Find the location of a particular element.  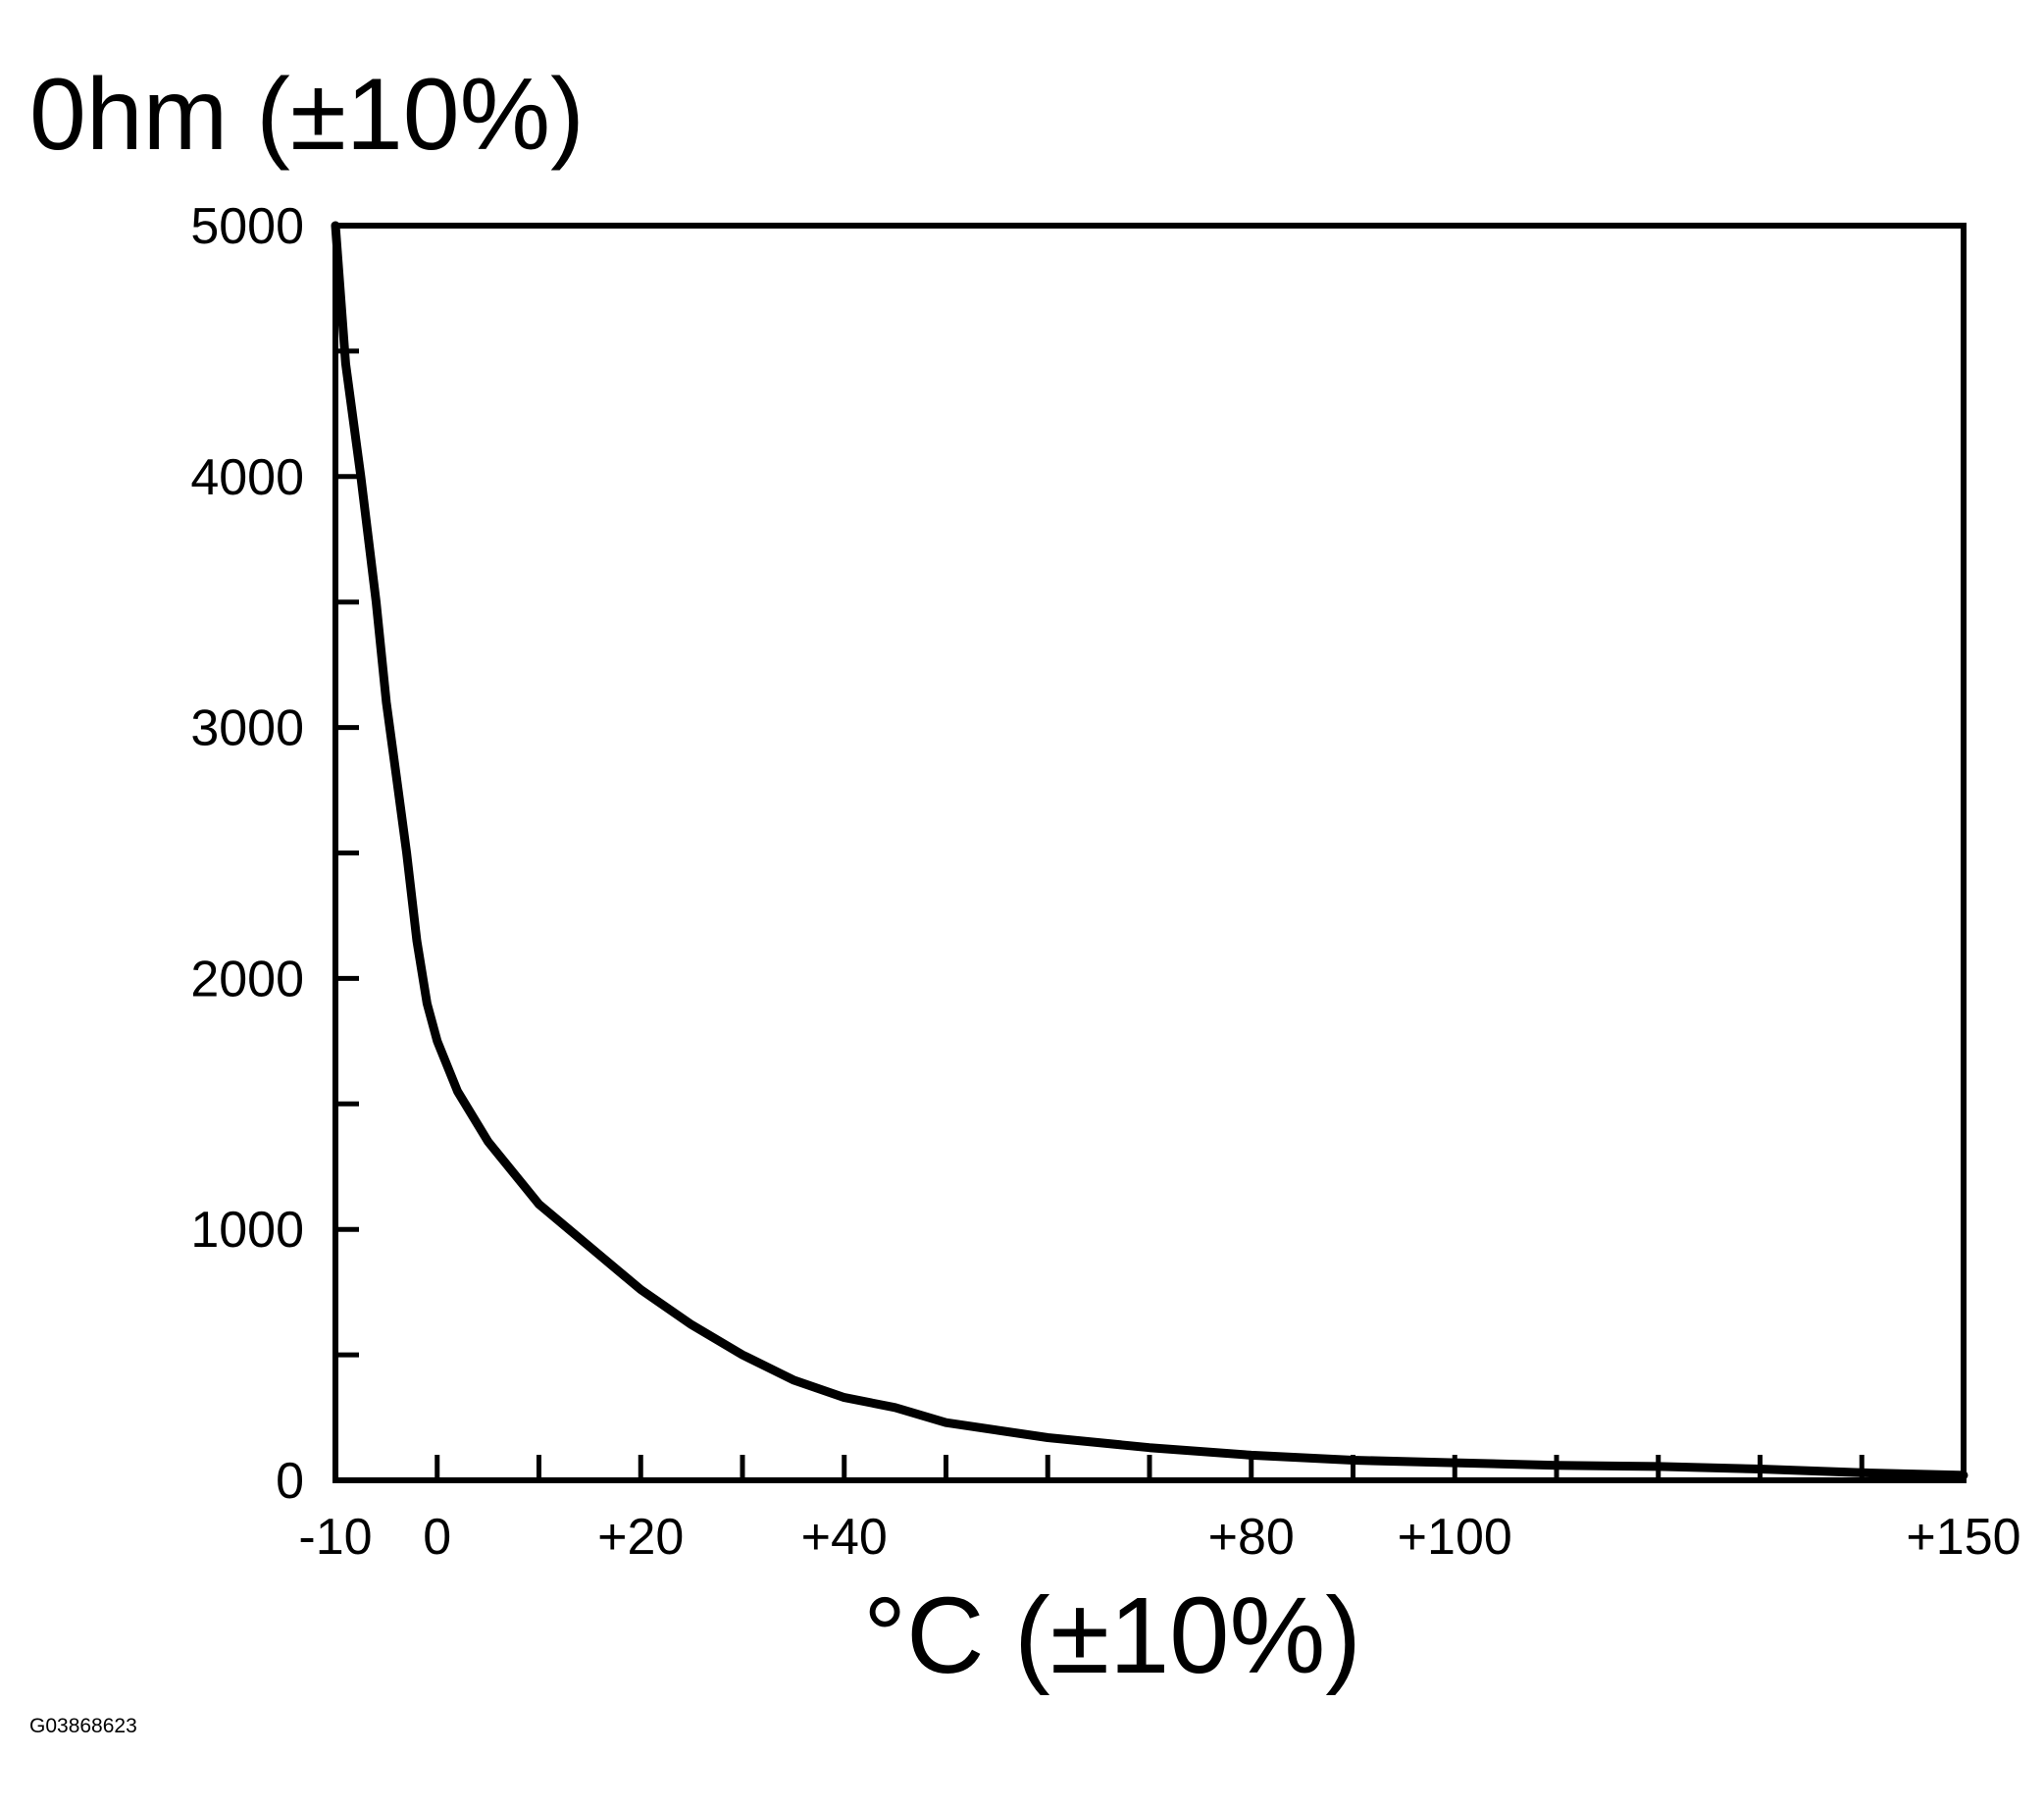

x-axis-title: °C (±10%) is located at coordinates (1112, 1635).